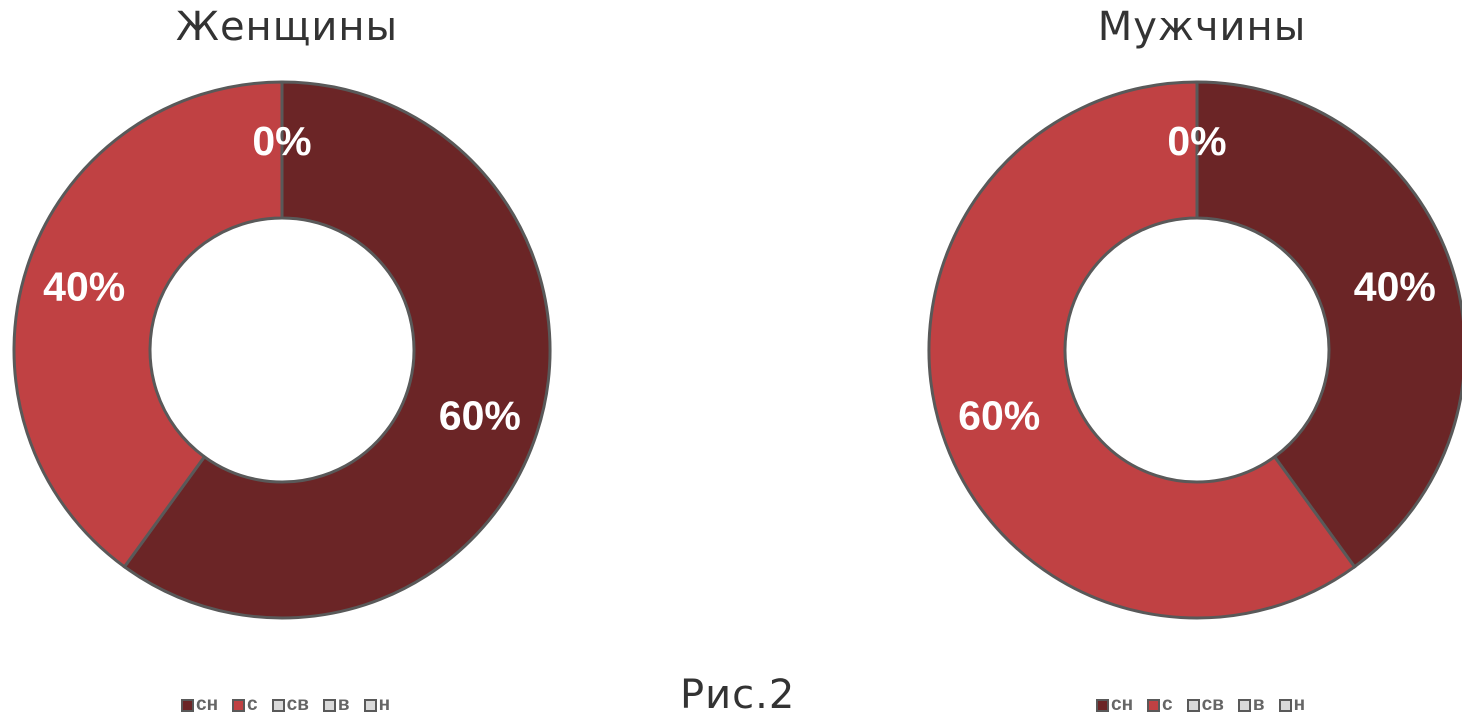 This screenshot has height=719, width=1462. I want to click on legend-men: сн с св в н, so click(1200, 705).